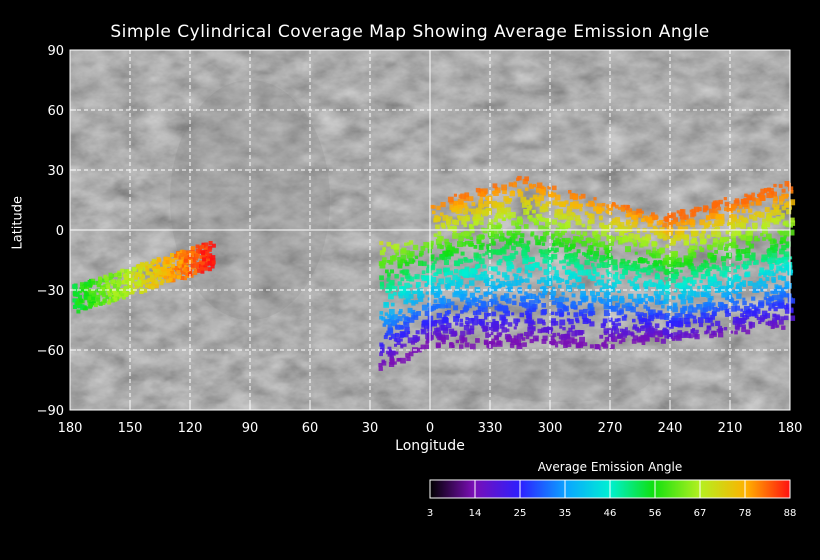 The width and height of the screenshot is (820, 560). What do you see at coordinates (310, 428) in the screenshot?
I see `lon-tick-label: 60` at bounding box center [310, 428].